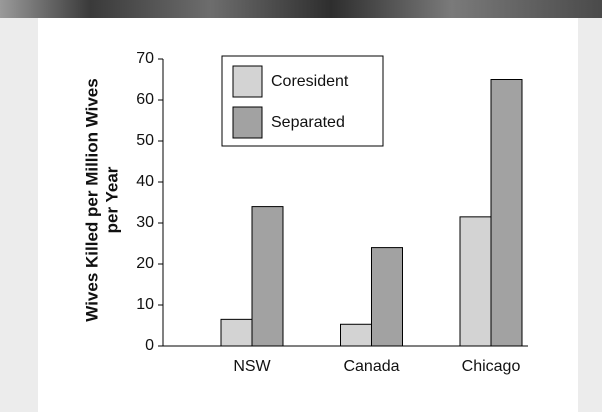  Describe the element at coordinates (145, 99) in the screenshot. I see `y-tick-label: 60` at that location.